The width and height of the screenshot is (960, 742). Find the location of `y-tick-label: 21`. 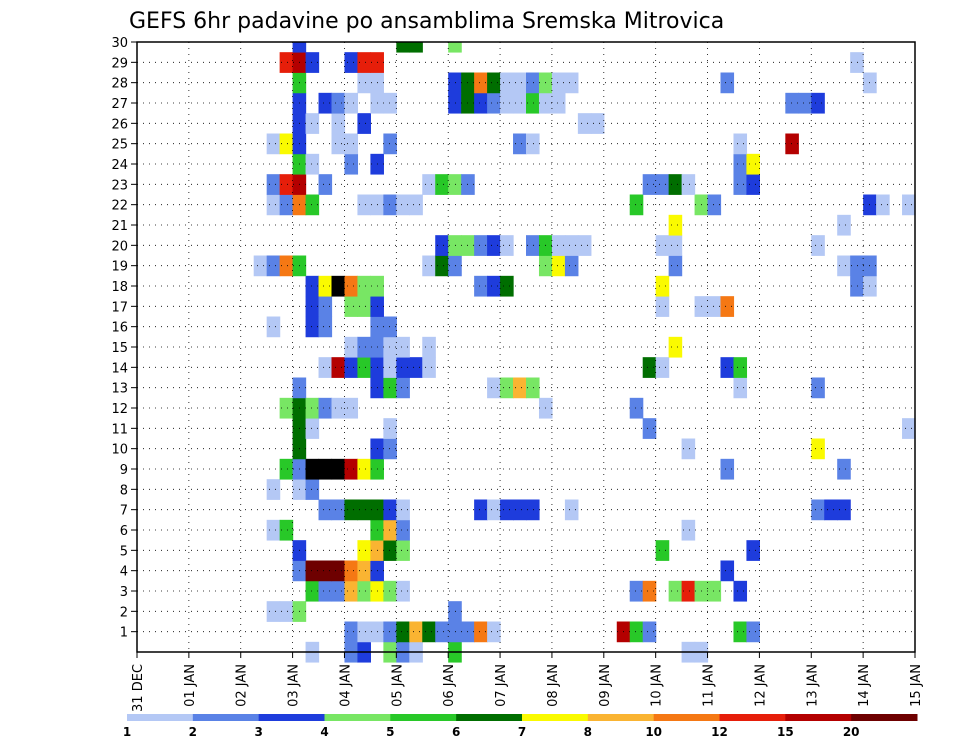

y-tick-label: 21 is located at coordinates (119, 226).